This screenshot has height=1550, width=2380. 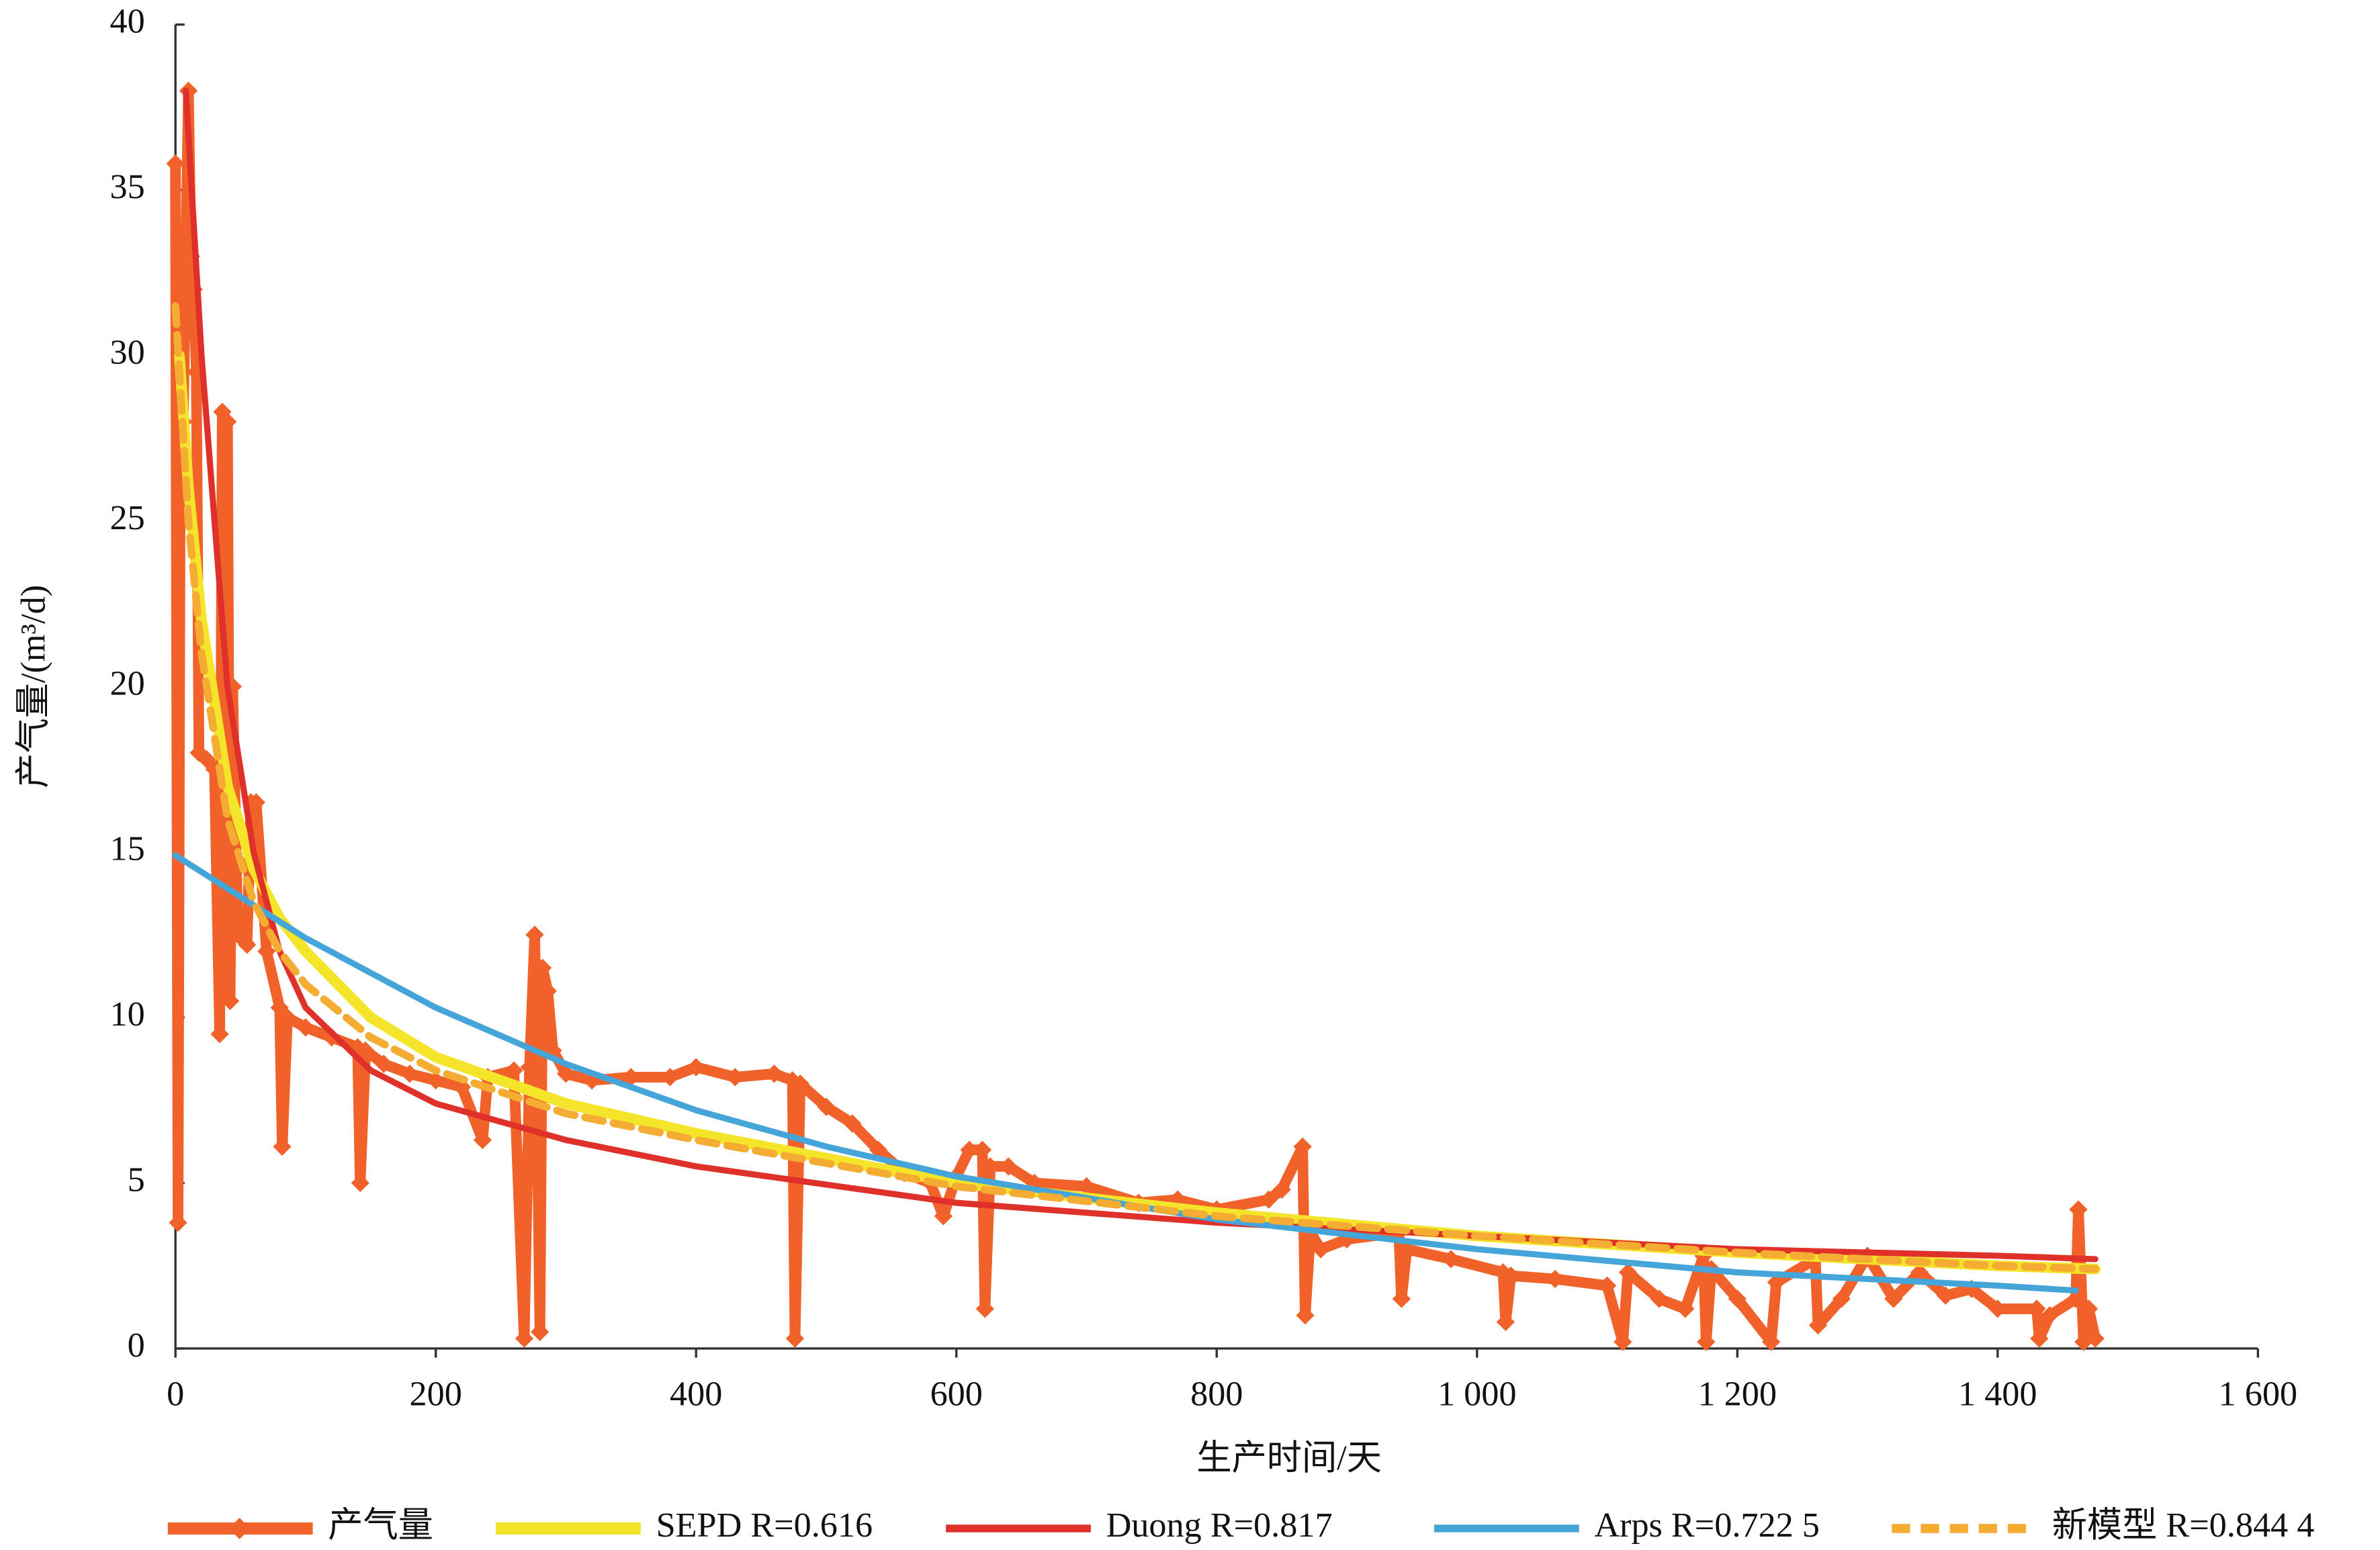 I want to click on x-tick-label: 800, so click(x=1216, y=1394).